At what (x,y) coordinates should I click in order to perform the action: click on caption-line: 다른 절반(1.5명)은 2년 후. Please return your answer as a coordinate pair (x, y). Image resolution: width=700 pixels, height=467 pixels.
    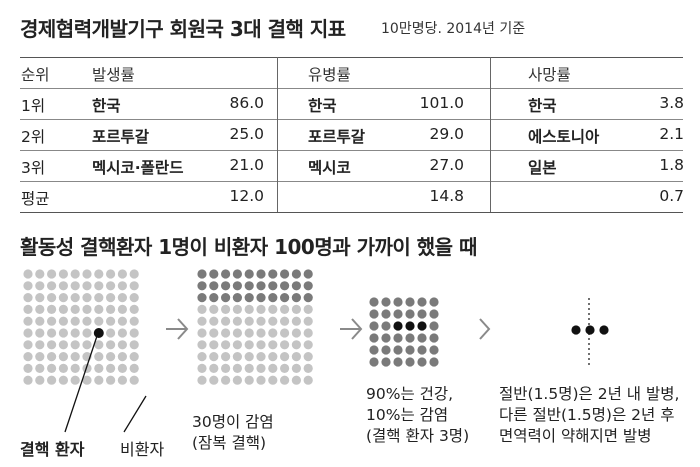
    Looking at the image, I should click on (587, 415).